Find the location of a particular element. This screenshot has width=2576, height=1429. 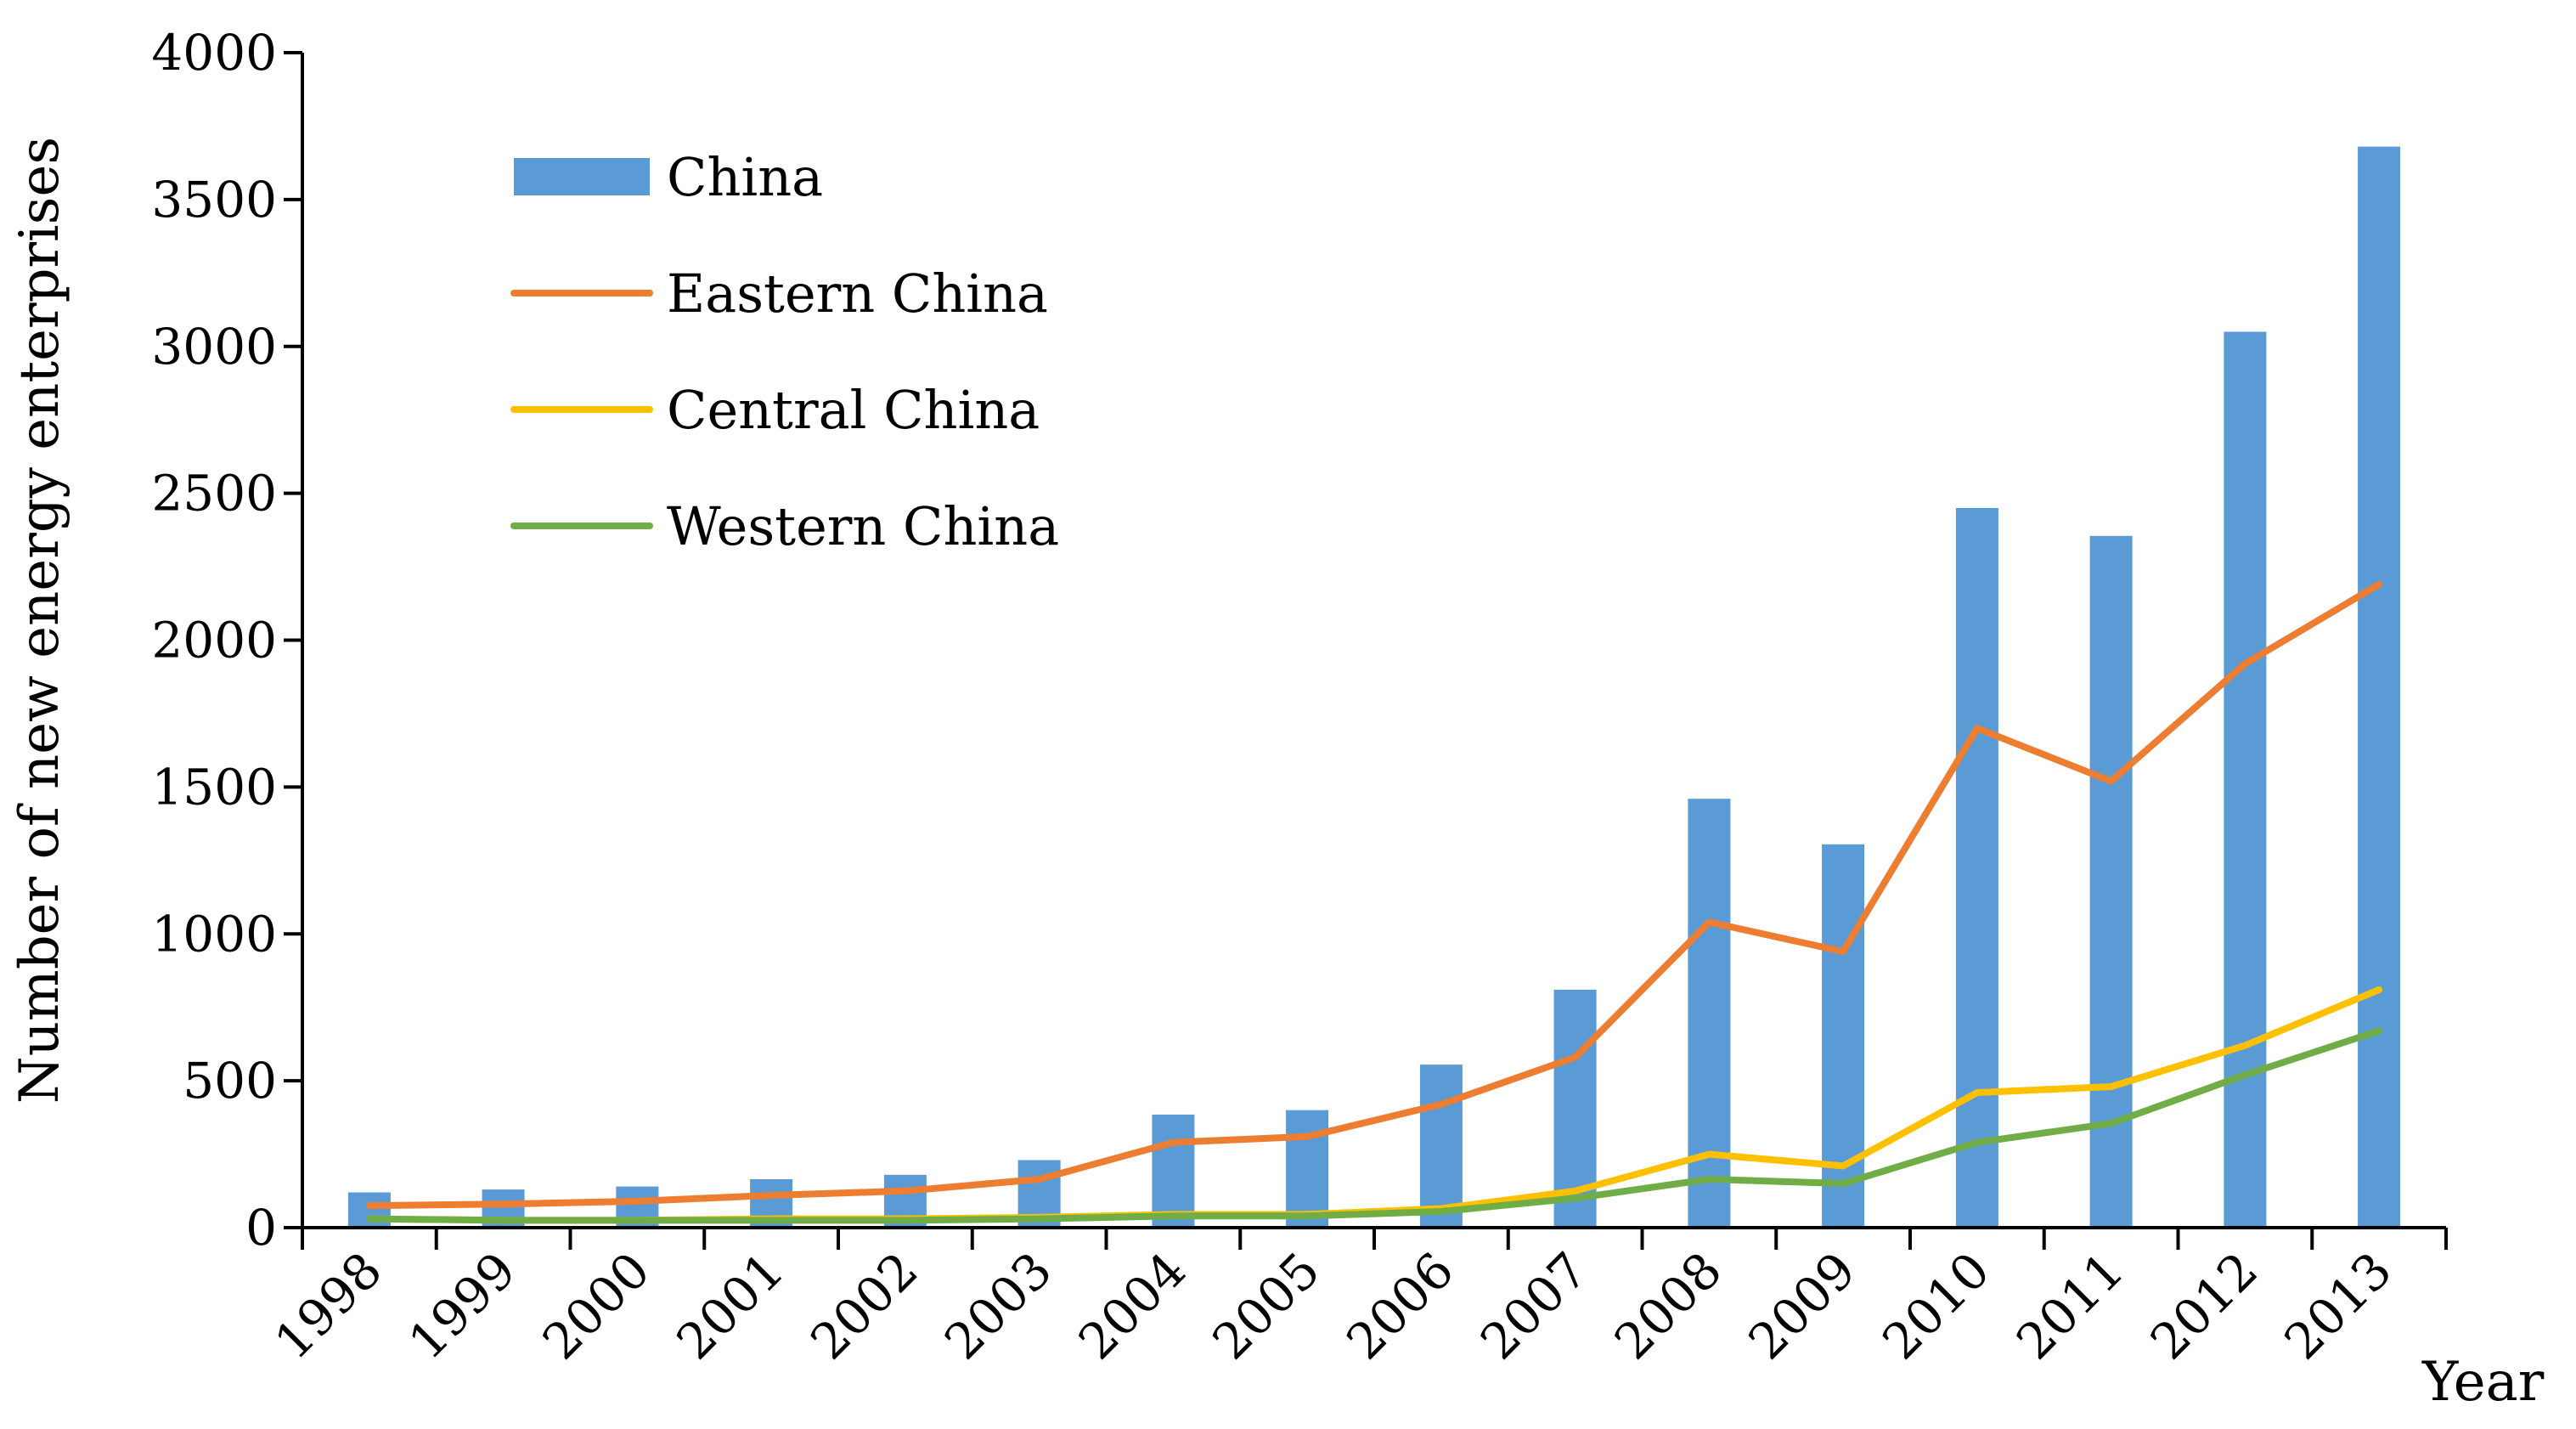

x-axis-title: Year is located at coordinates (2483, 1382).